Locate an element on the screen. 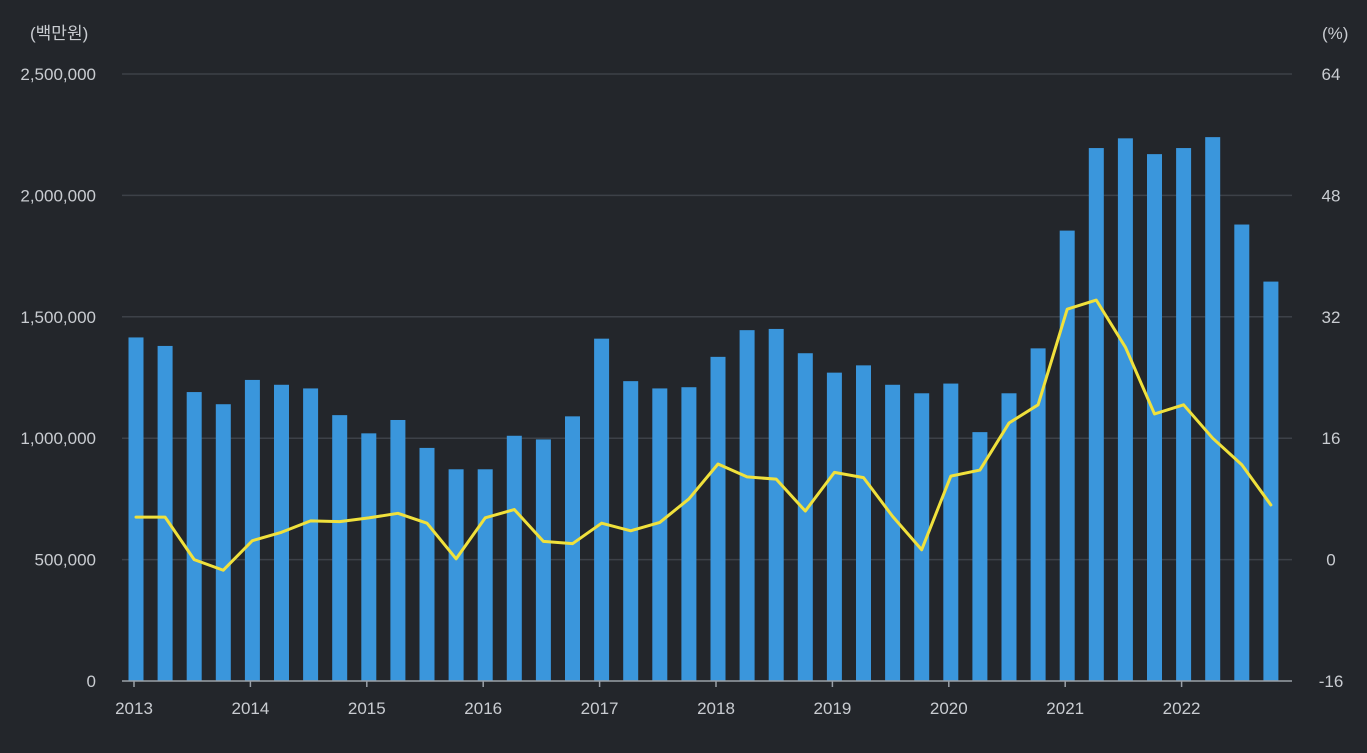 This screenshot has height=753, width=1367. y-left-tick-label: 1,500,000 is located at coordinates (58, 317).